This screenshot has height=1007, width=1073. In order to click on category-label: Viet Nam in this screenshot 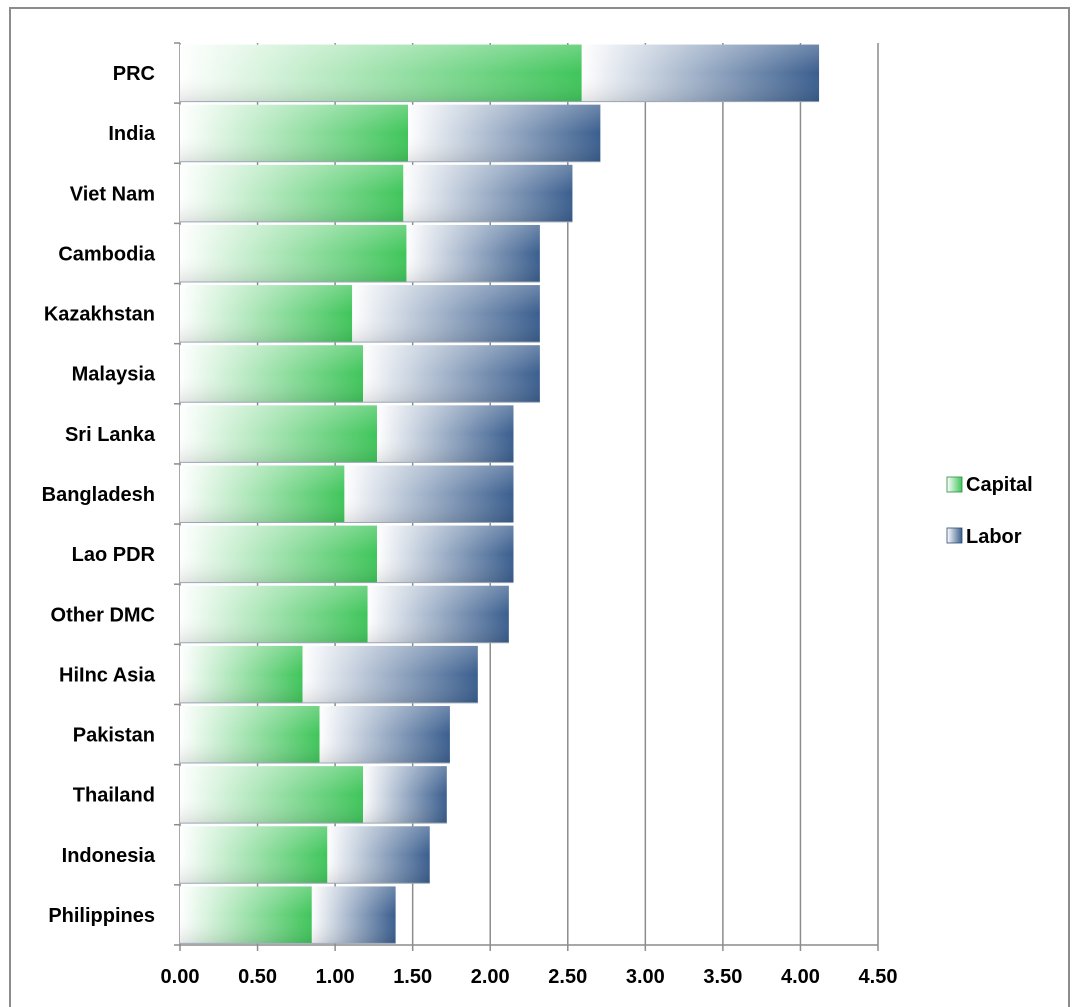, I will do `click(112, 194)`.